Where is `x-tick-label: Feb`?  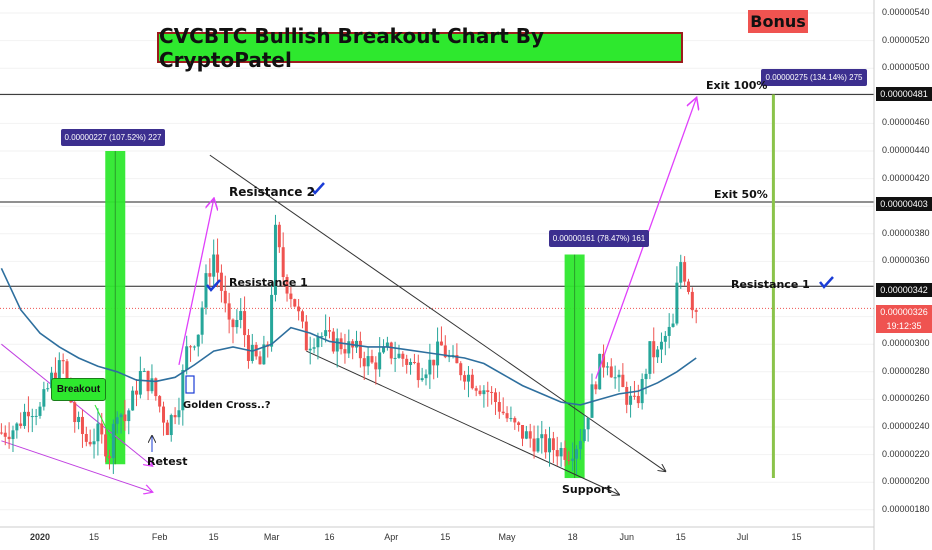 x-tick-label: Feb is located at coordinates (159, 537).